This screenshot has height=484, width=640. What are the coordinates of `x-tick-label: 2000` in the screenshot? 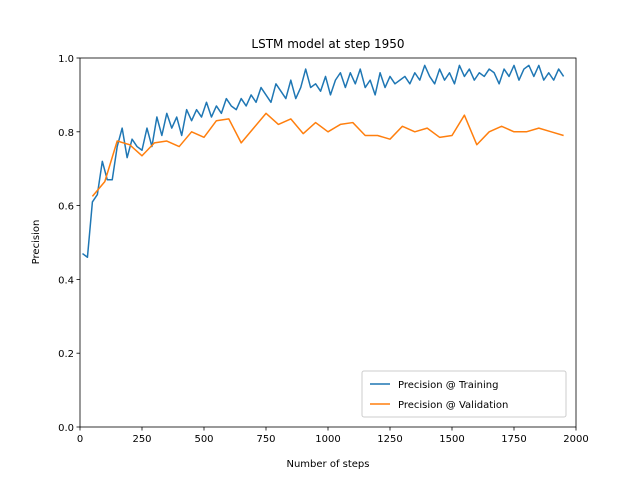 It's located at (575, 439).